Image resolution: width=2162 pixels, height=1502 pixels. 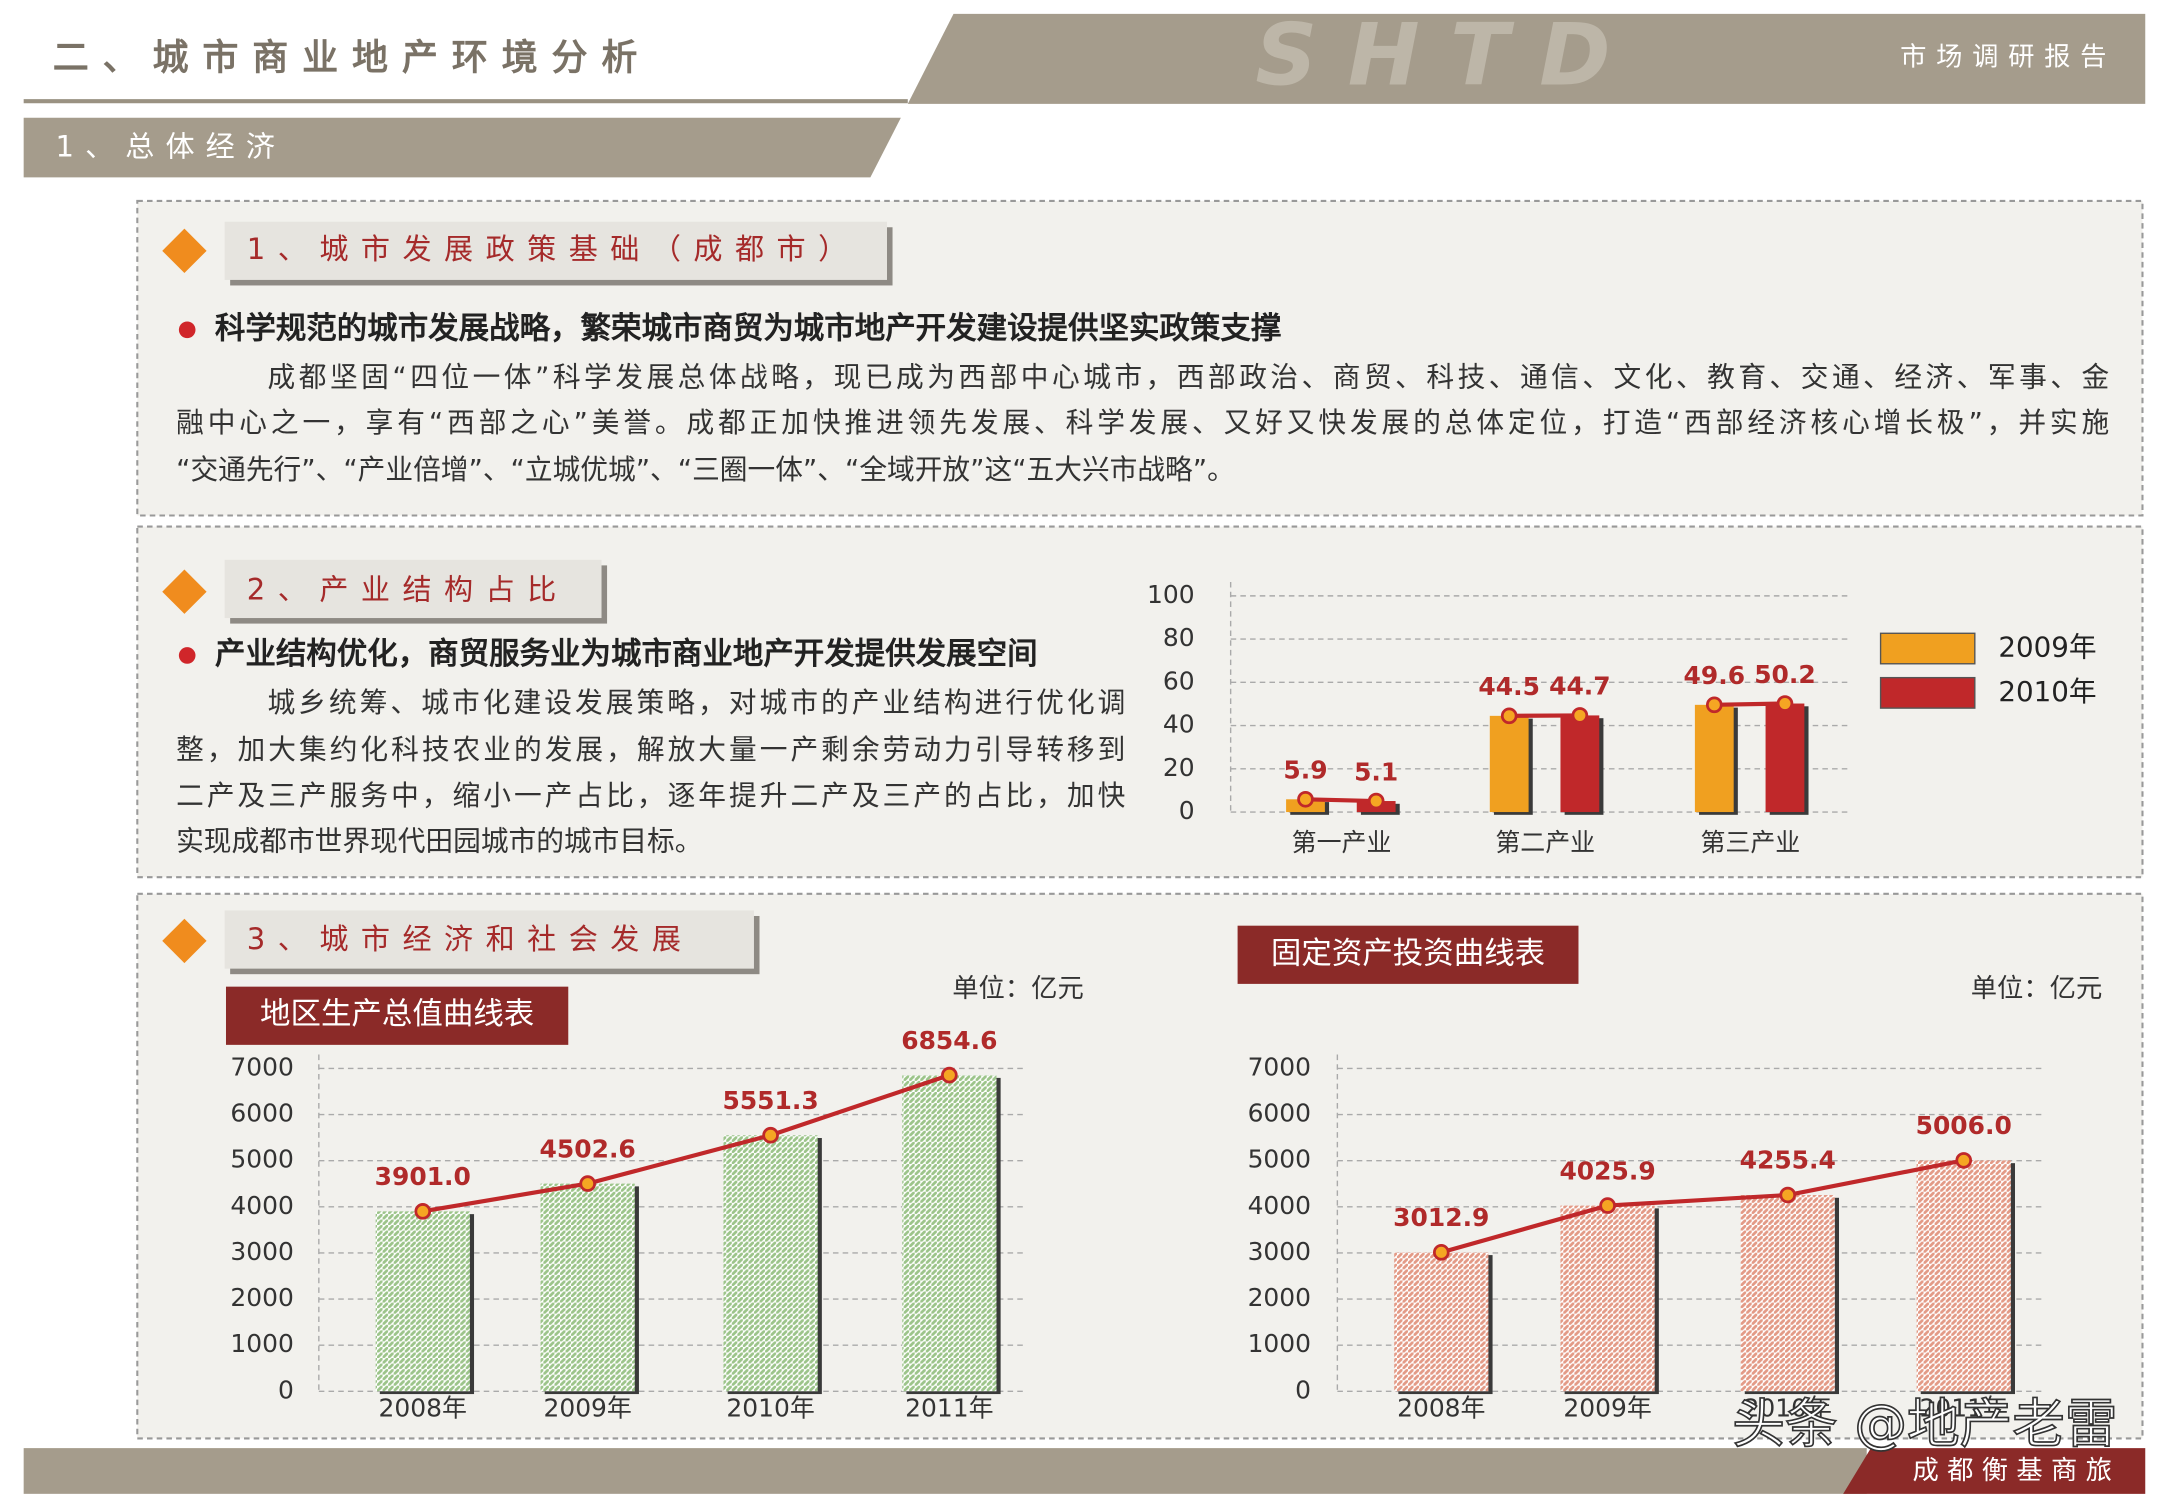 I want to click on data-label: 3012.9, so click(x=1441, y=1217).